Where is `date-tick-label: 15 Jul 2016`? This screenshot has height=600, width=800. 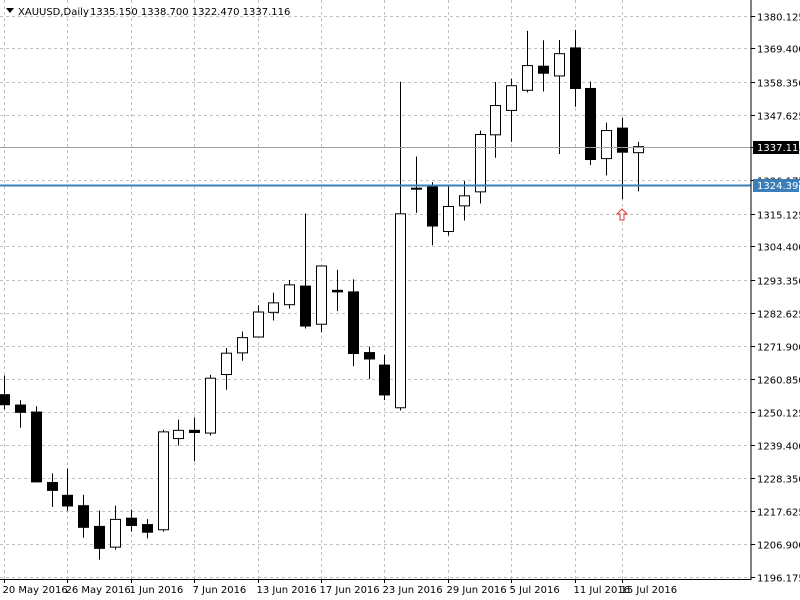 date-tick-label: 15 Jul 2016 is located at coordinates (649, 590).